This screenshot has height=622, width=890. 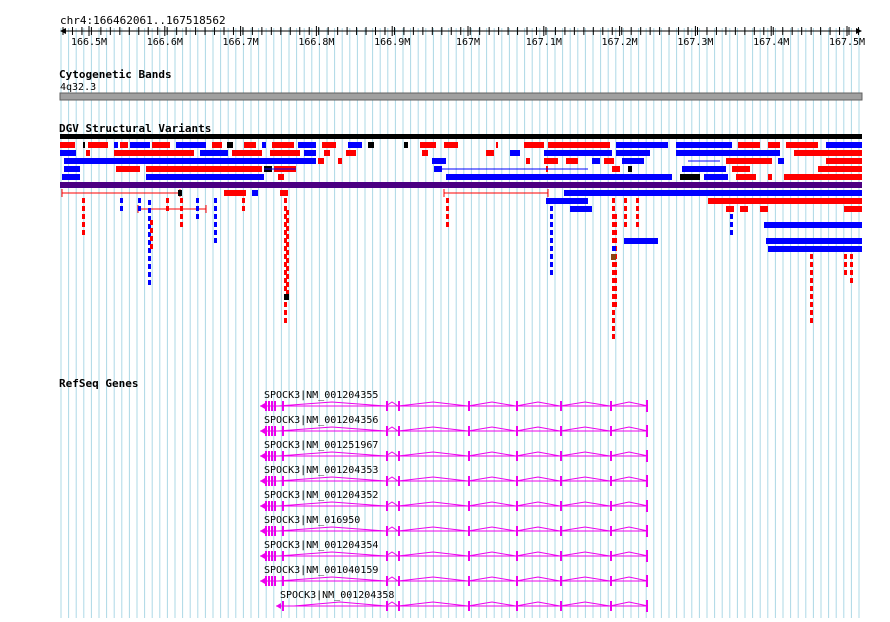 What do you see at coordinates (454, 551) in the screenshot?
I see `gene-model: SPOCK3|NM_001204354` at bounding box center [454, 551].